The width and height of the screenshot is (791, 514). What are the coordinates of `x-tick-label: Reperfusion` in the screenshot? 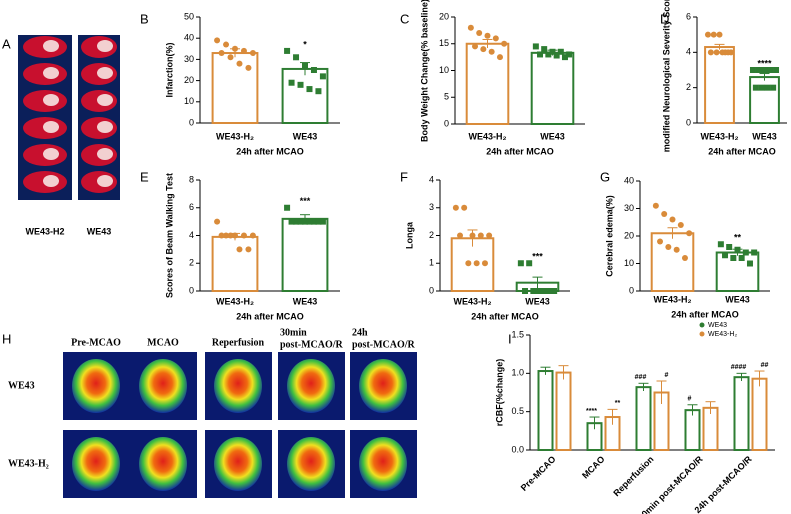 It's located at (633, 476).